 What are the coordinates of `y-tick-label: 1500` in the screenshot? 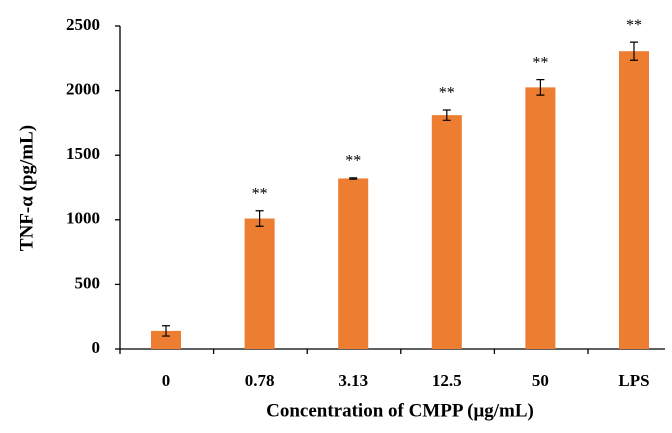 It's located at (83, 153).